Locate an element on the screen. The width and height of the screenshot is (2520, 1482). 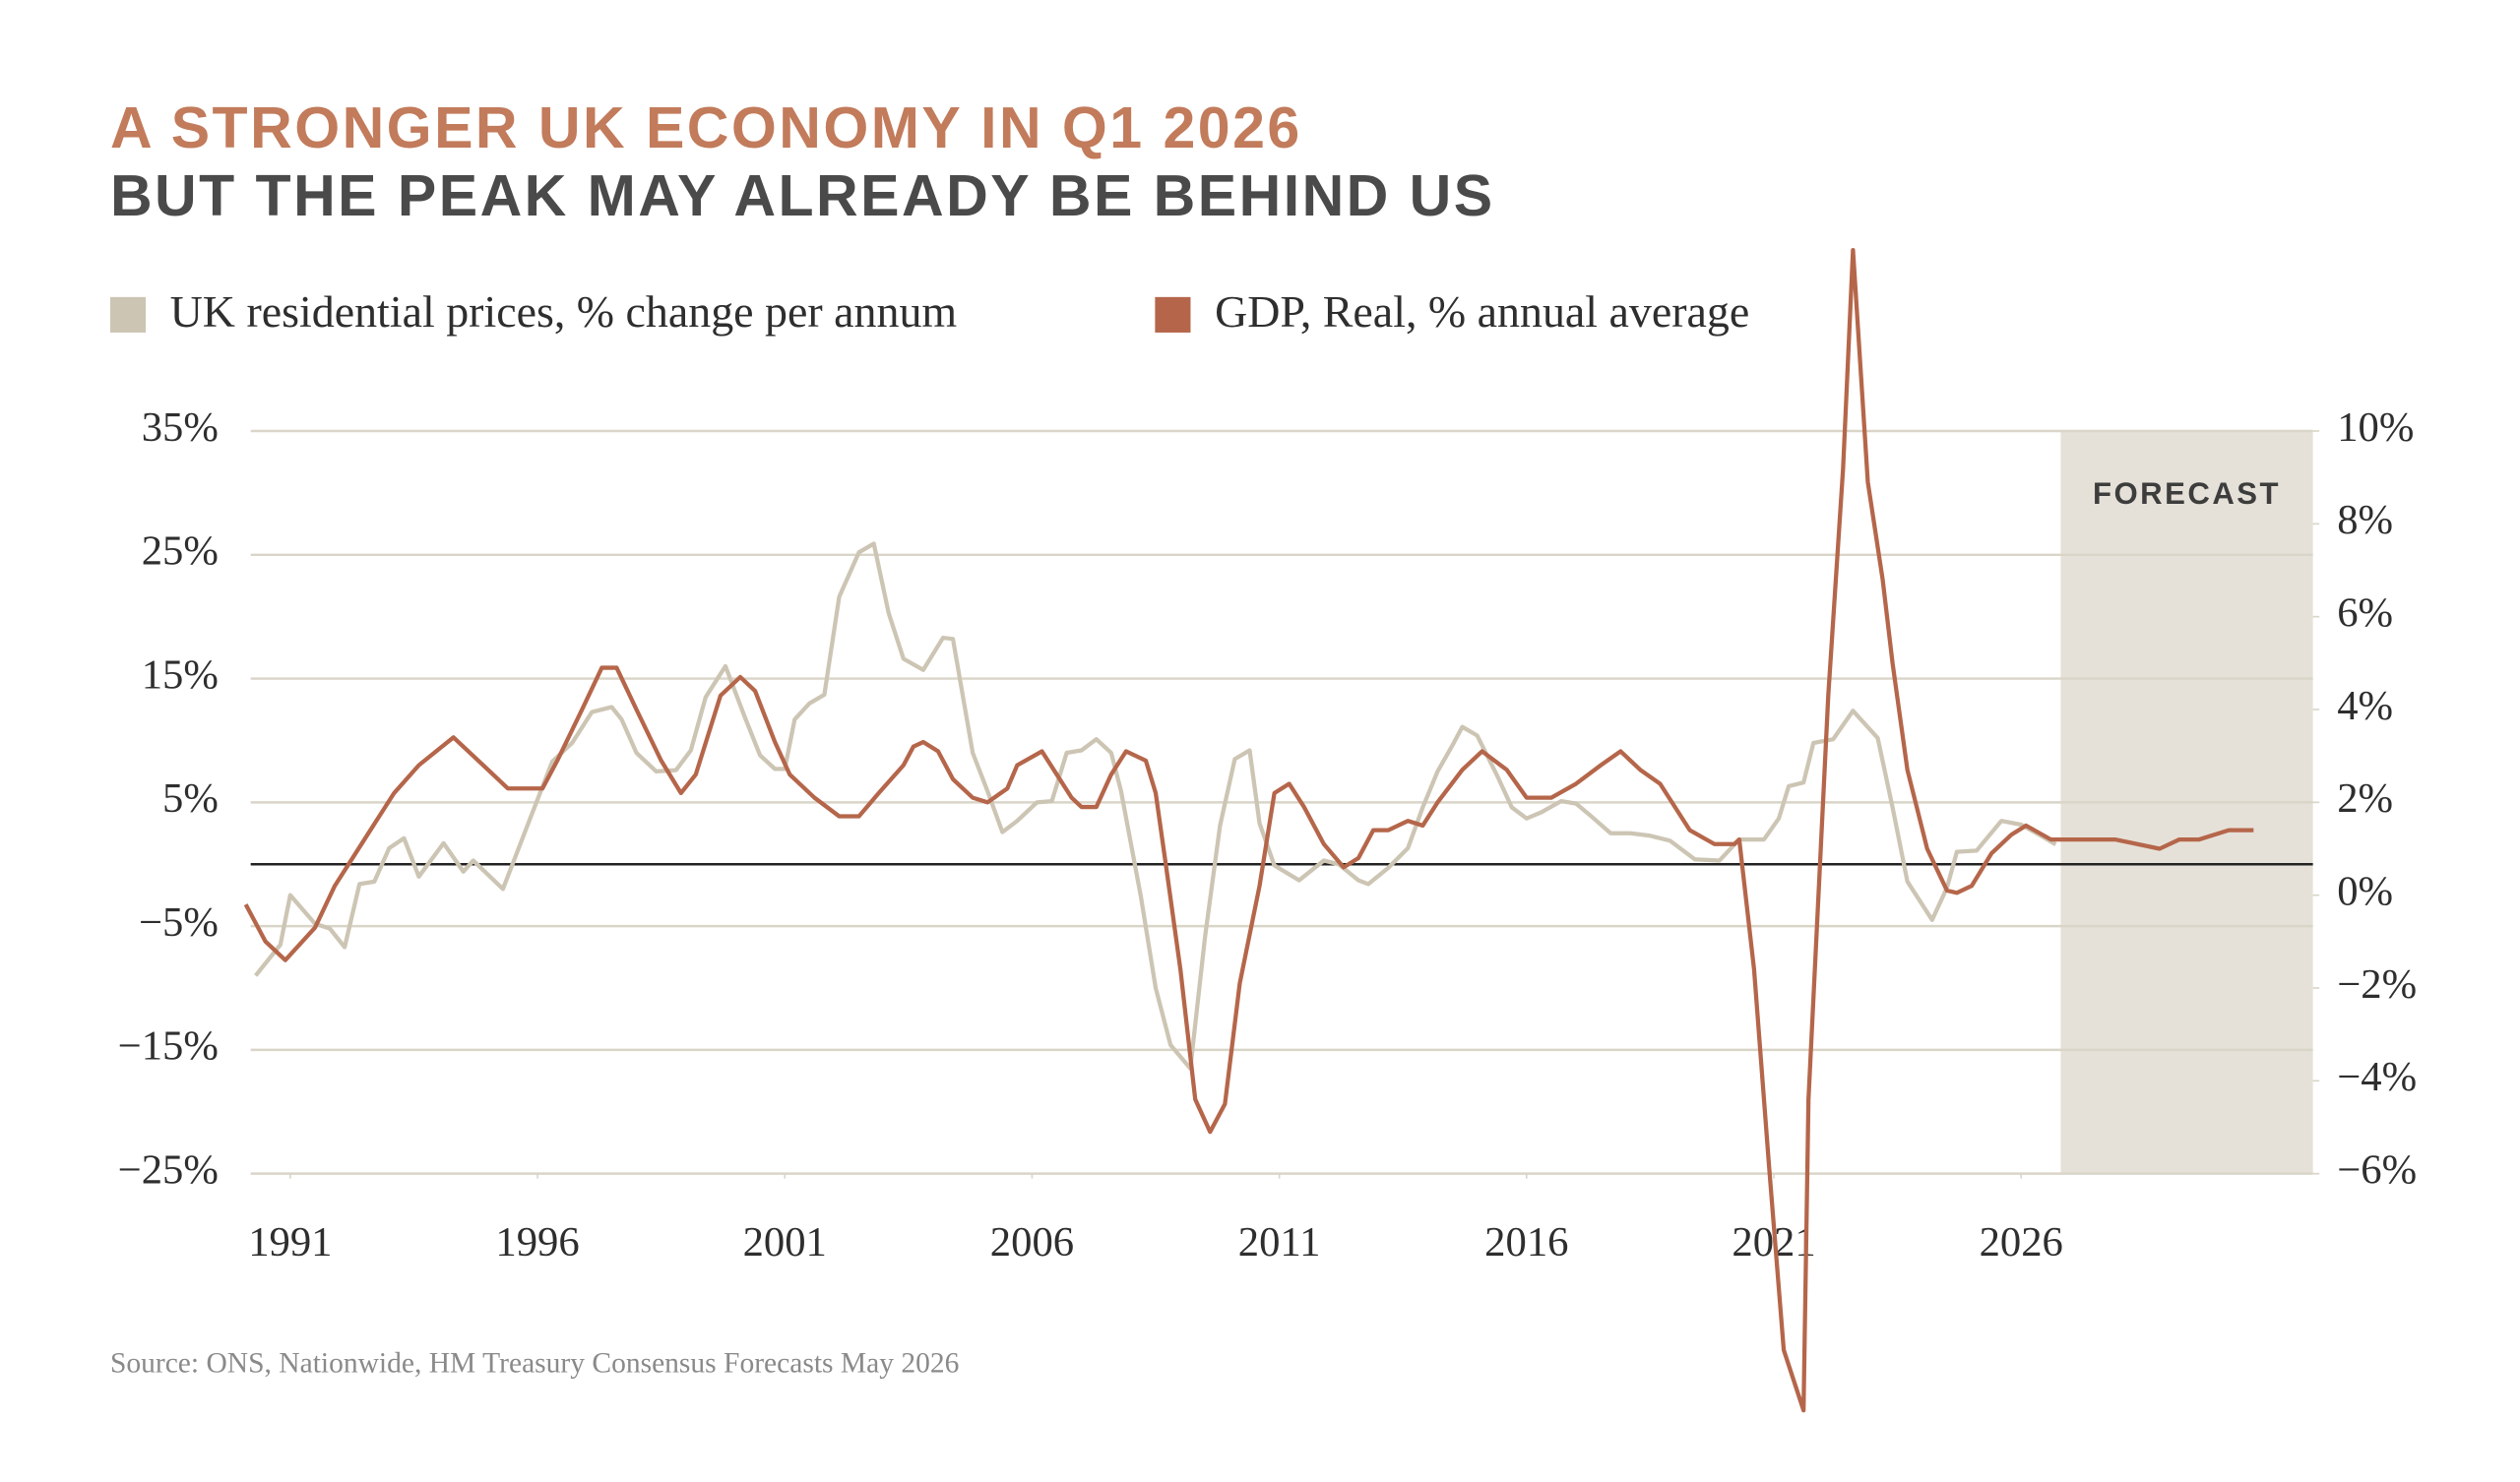
y2-tick-label: 10% is located at coordinates (2375, 427).